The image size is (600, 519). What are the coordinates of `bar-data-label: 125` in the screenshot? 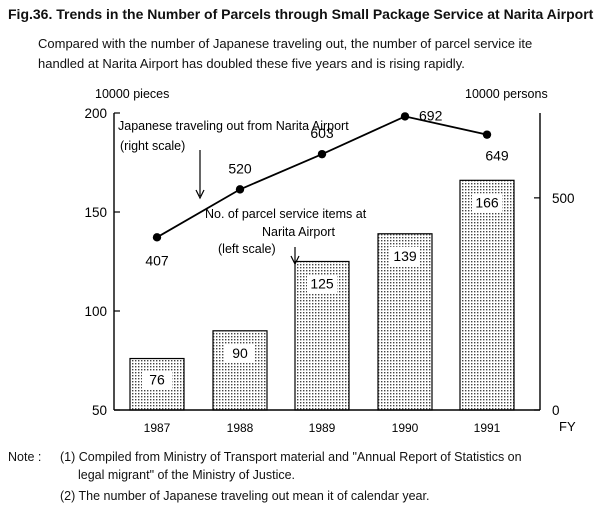 It's located at (322, 284).